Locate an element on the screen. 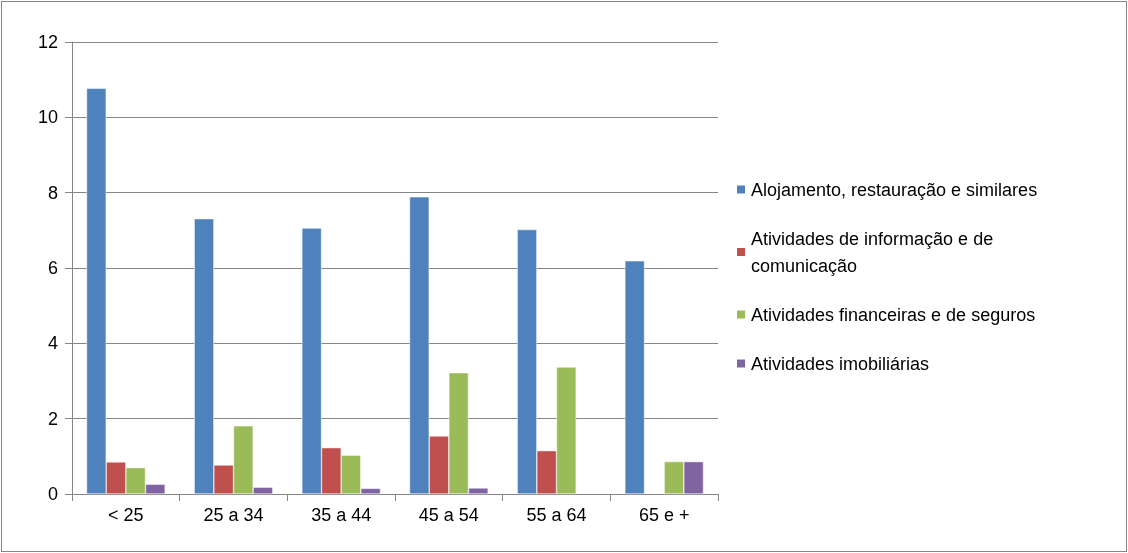  legend-label: Atividades financeiras e de seguros is located at coordinates (893, 314).